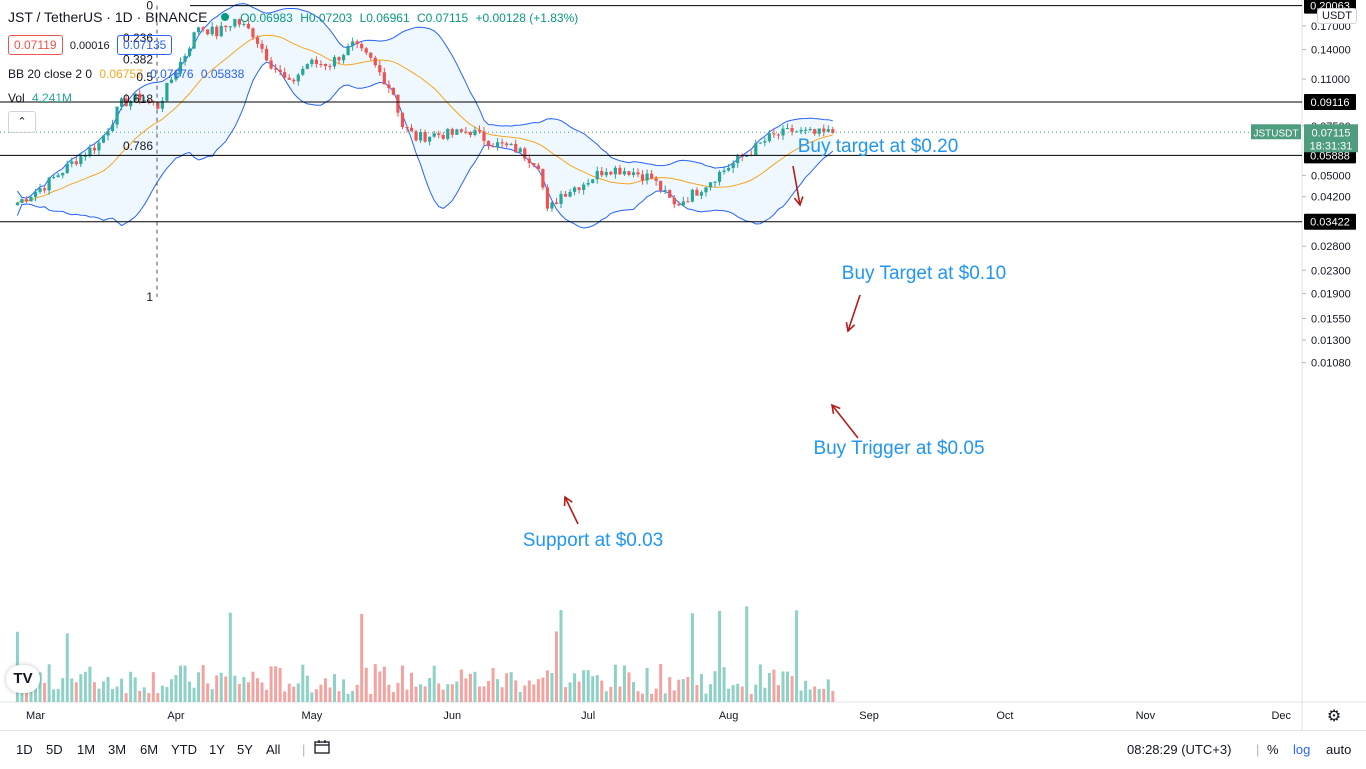 Image resolution: width=1366 pixels, height=769 pixels. I want to click on annotation-arrowhead, so click(850, 327).